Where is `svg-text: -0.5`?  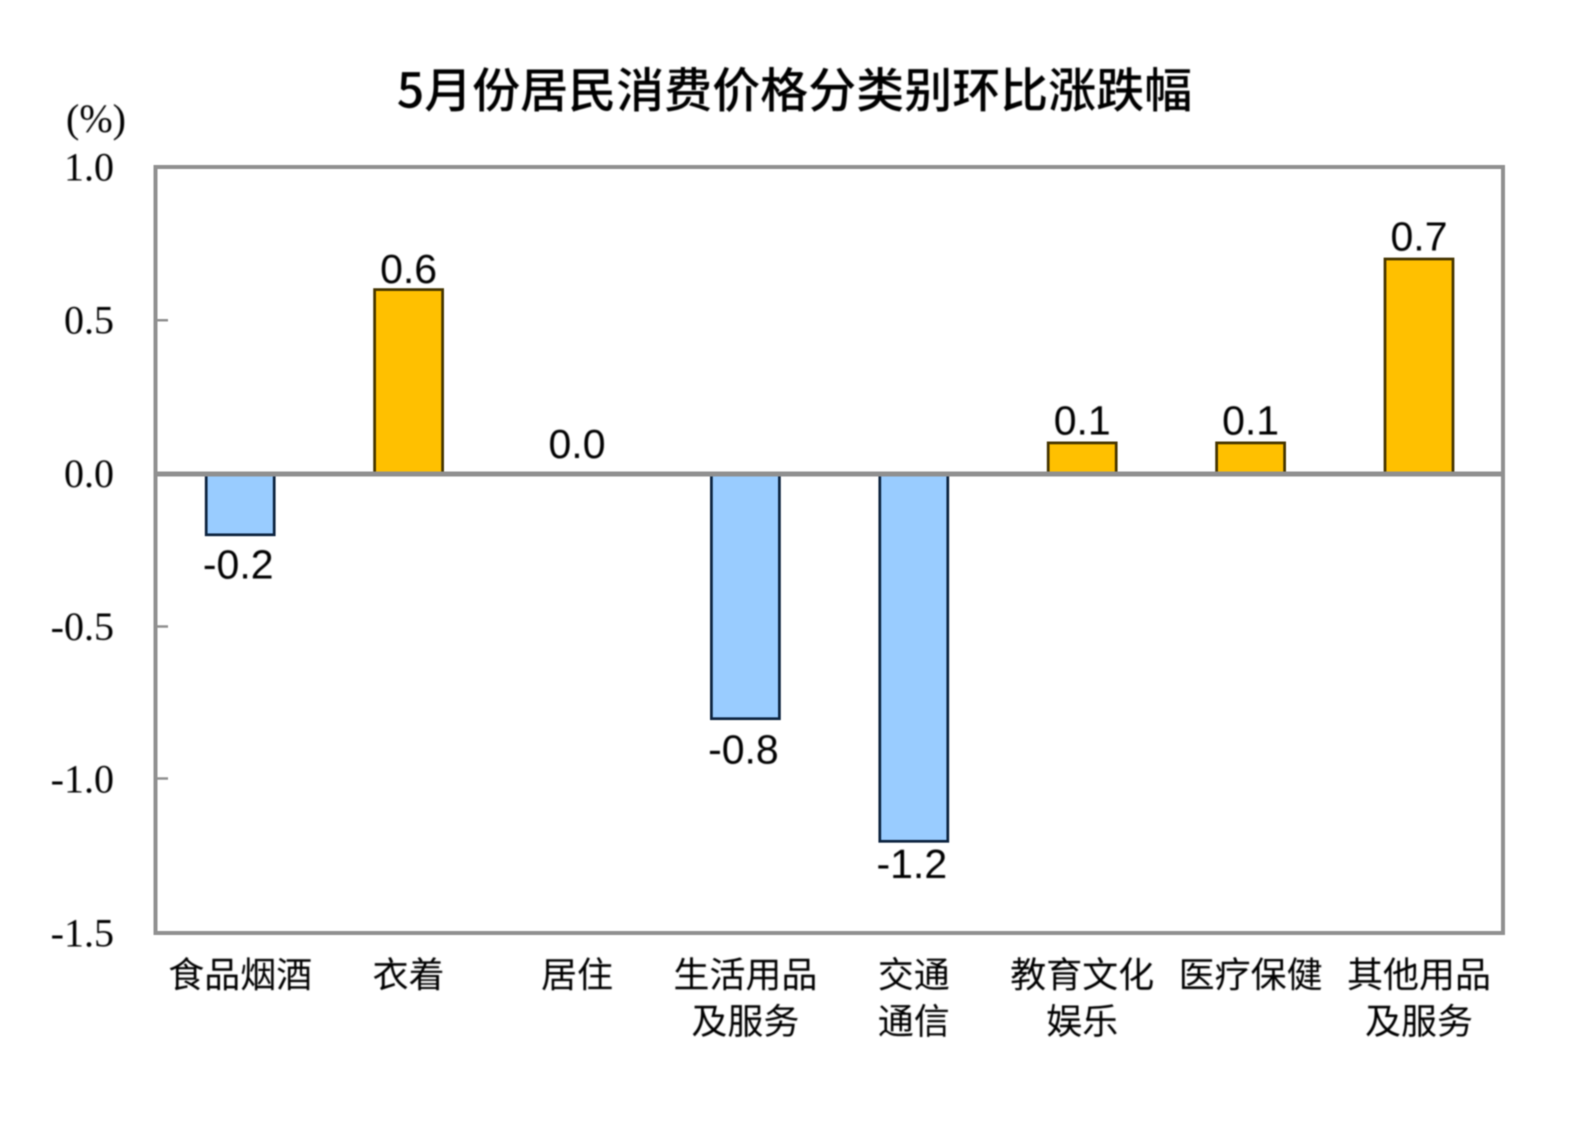 svg-text: -0.5 is located at coordinates (82, 626).